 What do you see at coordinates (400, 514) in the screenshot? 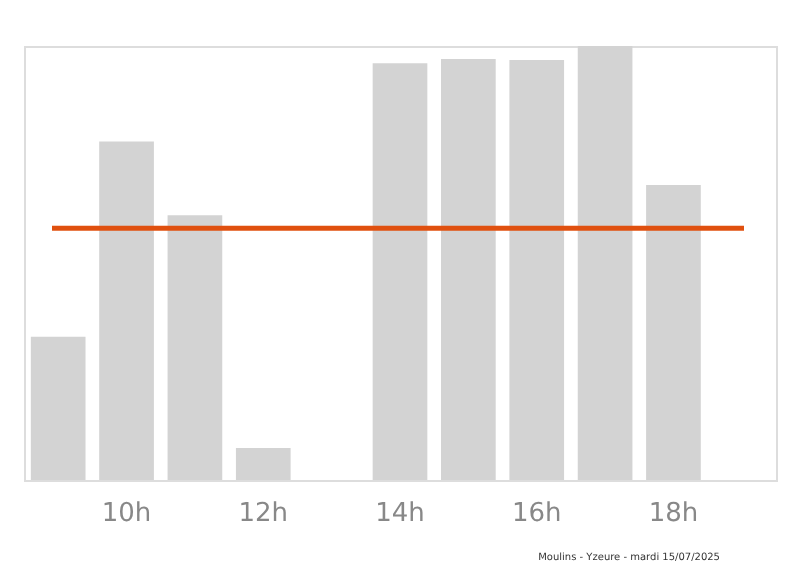
I see `x-tick-label: 14h` at bounding box center [400, 514].